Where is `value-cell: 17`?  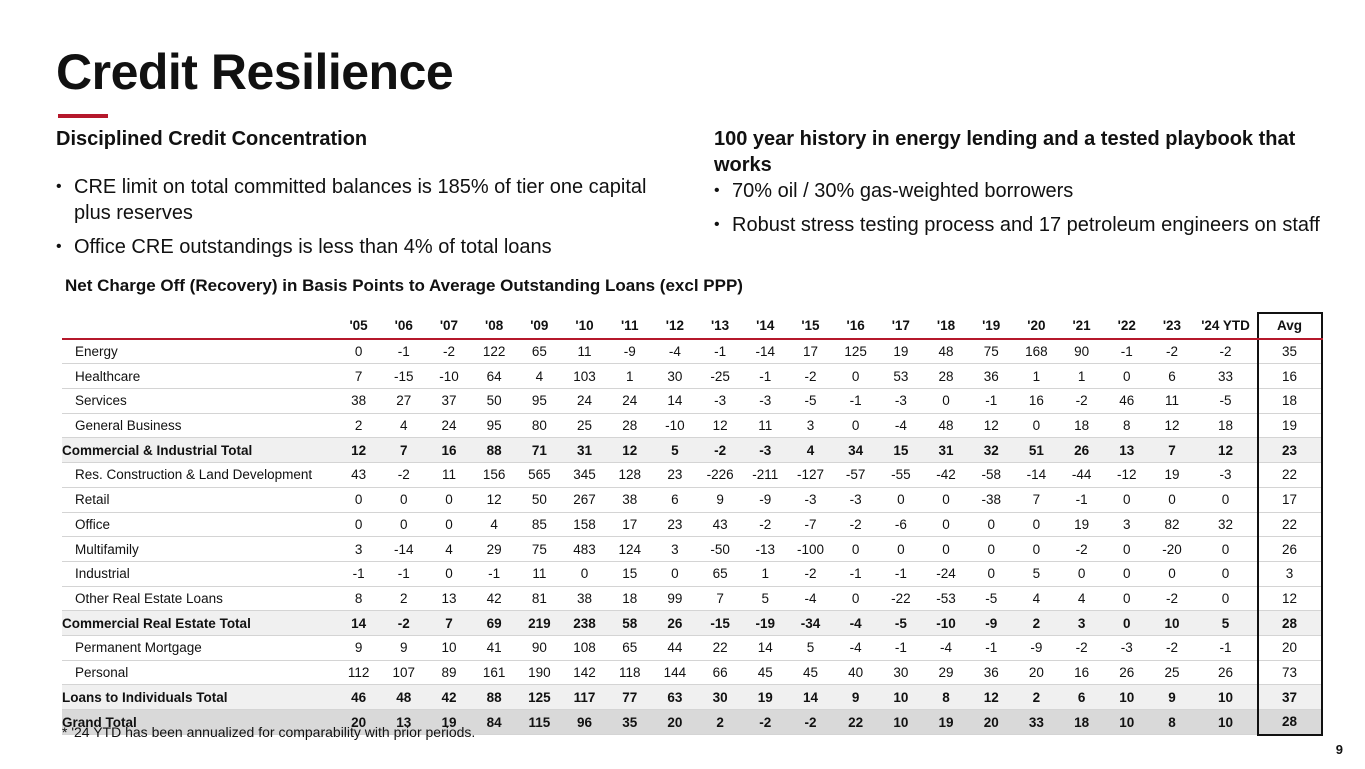 value-cell: 17 is located at coordinates (810, 351).